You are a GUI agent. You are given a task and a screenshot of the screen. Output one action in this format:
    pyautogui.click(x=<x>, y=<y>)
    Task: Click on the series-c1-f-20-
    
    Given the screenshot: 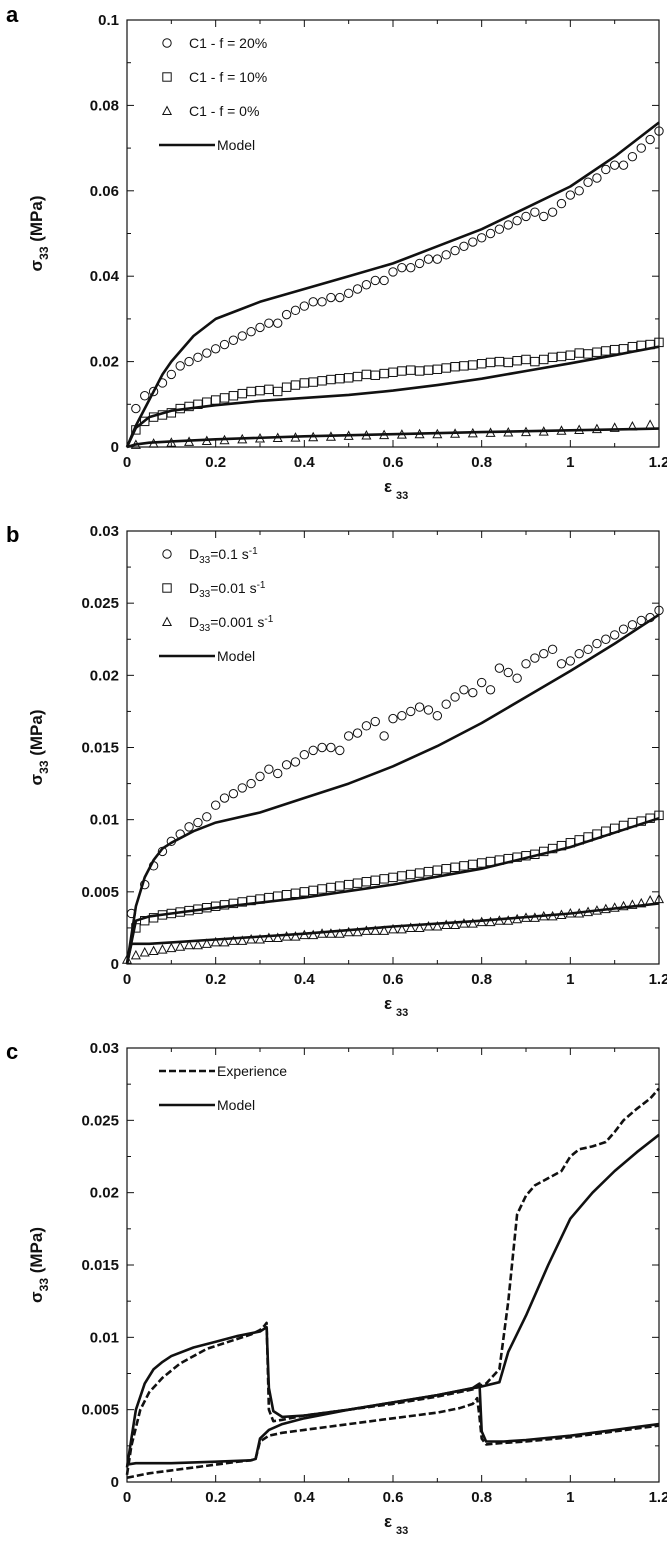 What is the action you would take?
    pyautogui.click(x=397, y=270)
    